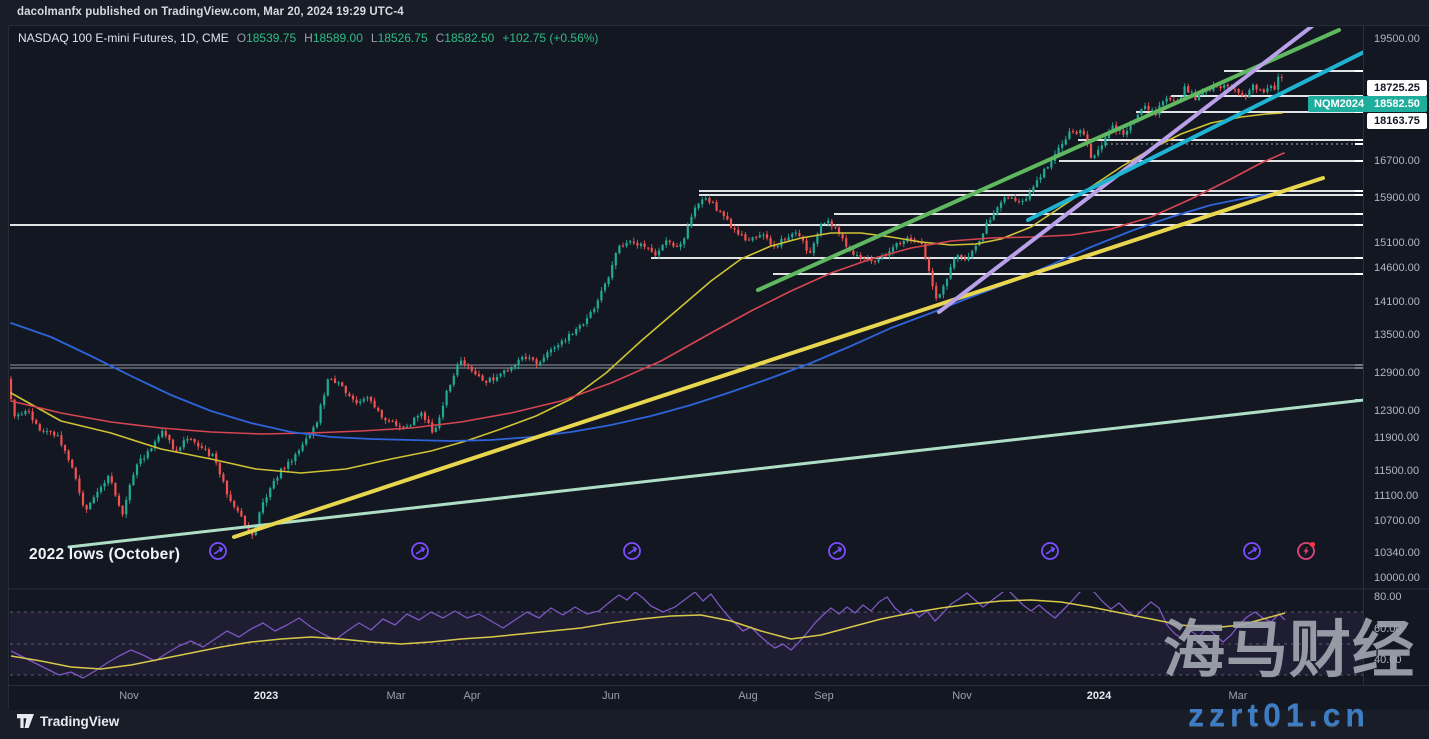  I want to click on footer-brand: TradingView, so click(68, 721).